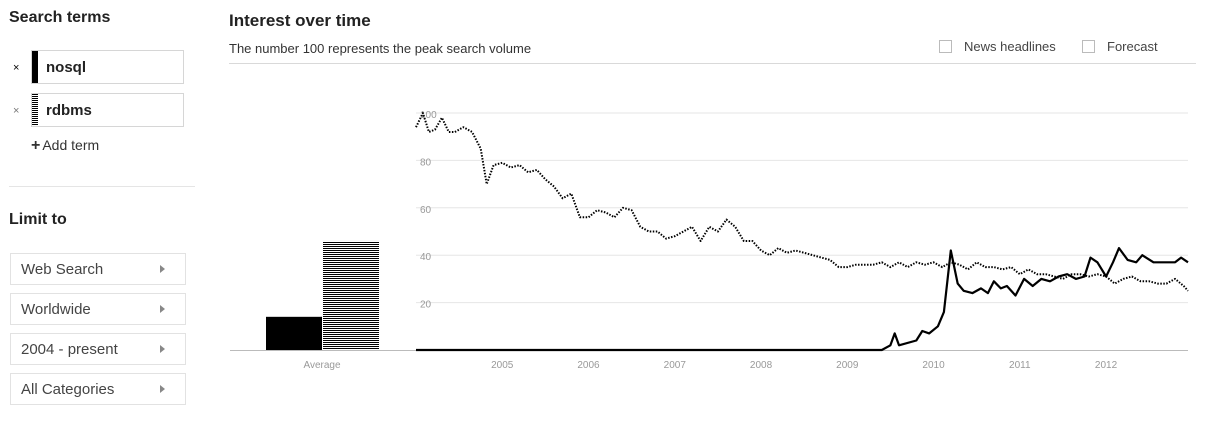  What do you see at coordinates (102, 186) in the screenshot?
I see `sidebar-divider` at bounding box center [102, 186].